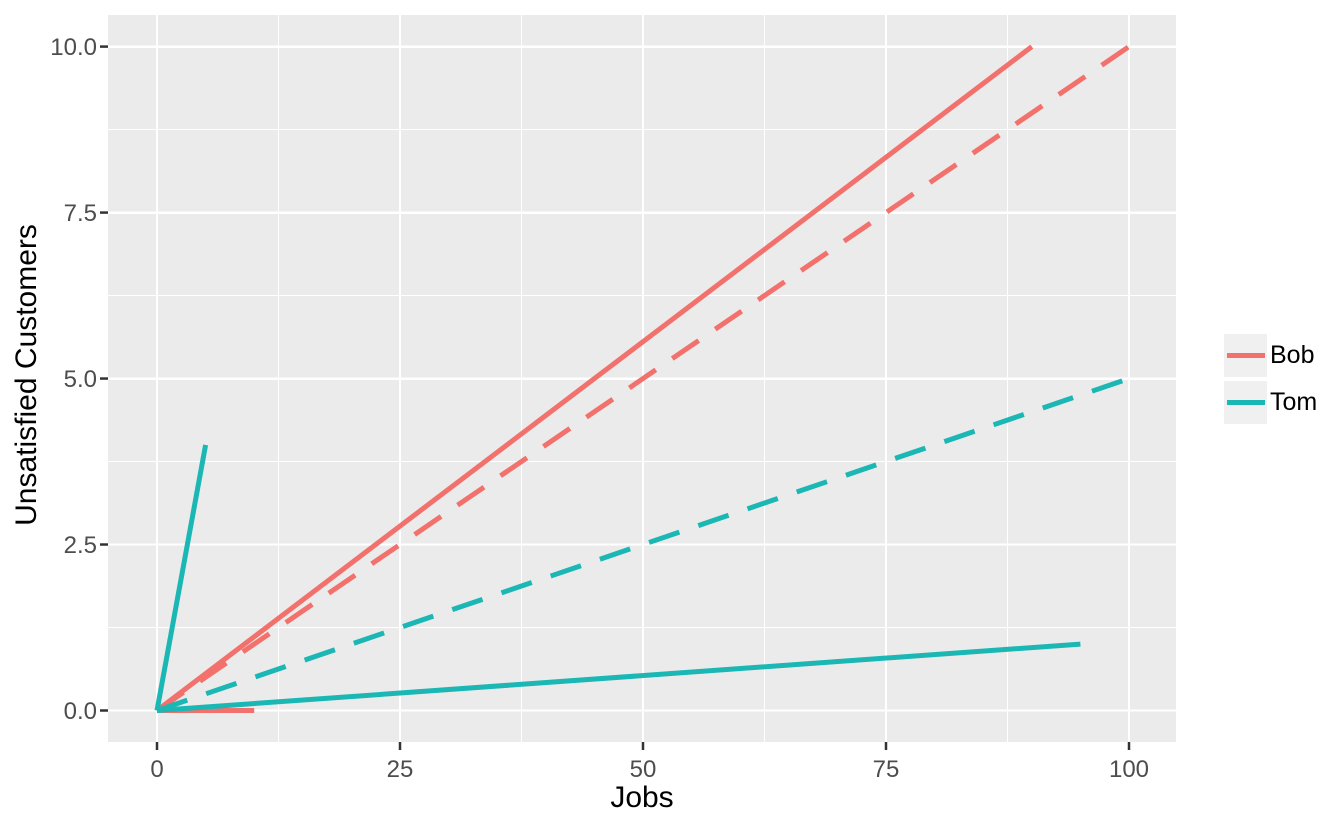 This screenshot has width=1344, height=830. Describe the element at coordinates (886, 769) in the screenshot. I see `x-tick-label: 75` at that location.